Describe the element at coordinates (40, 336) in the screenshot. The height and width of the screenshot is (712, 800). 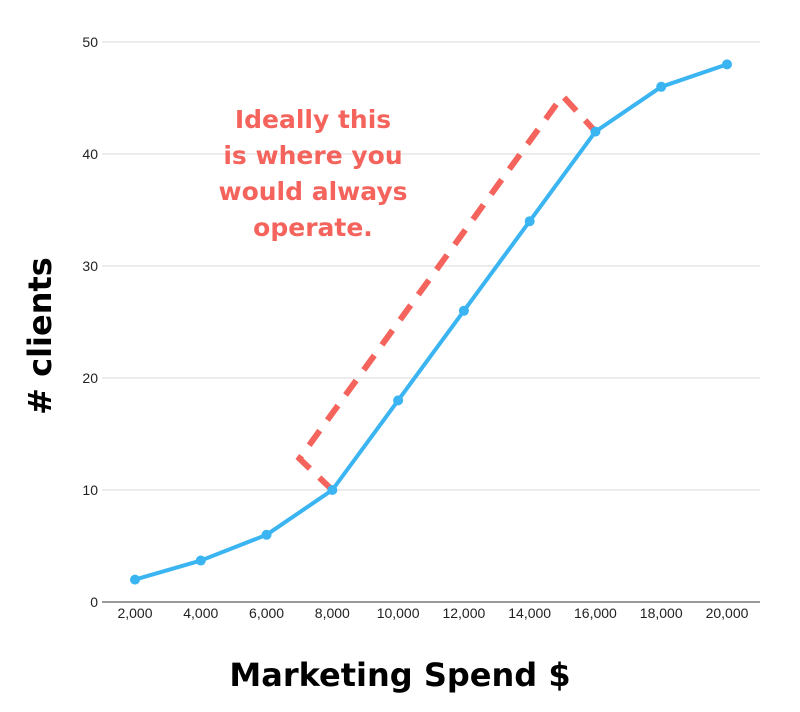
I see `y-axis-title: # clients` at that location.